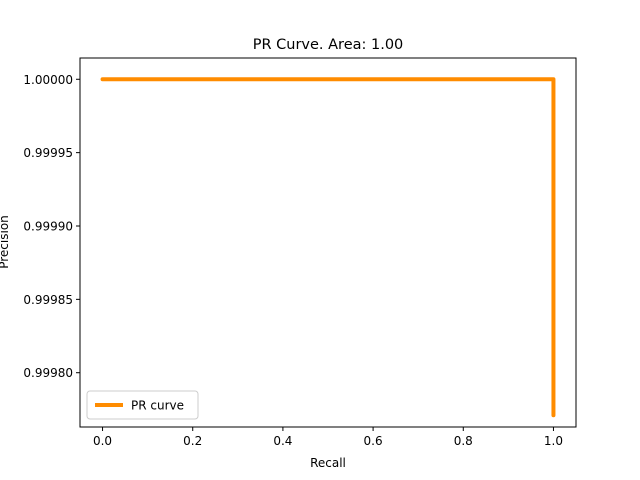 The width and height of the screenshot is (640, 480). I want to click on legend: PR curve, so click(142, 405).